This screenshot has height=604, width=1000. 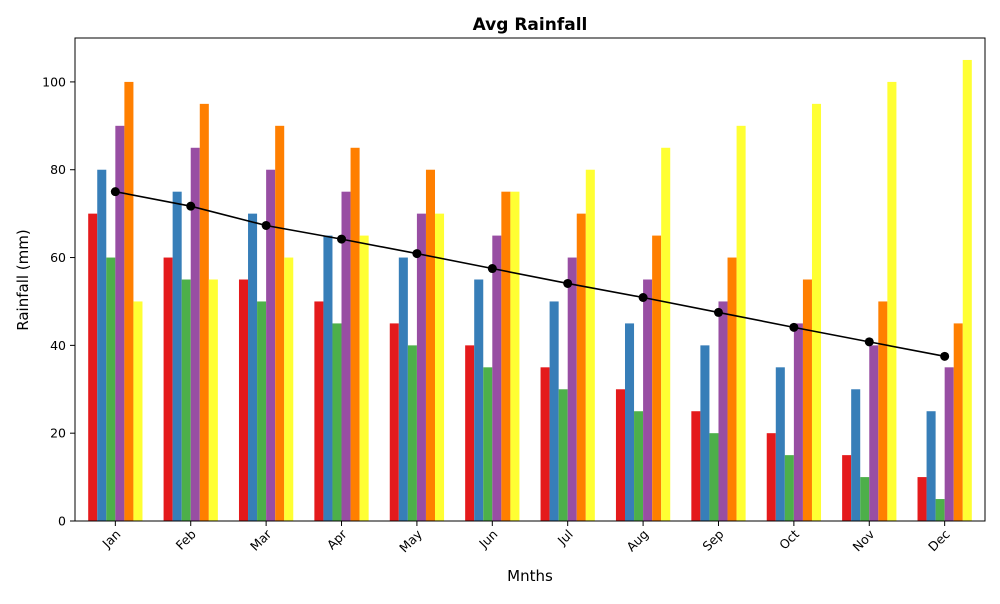 What do you see at coordinates (417, 254) in the screenshot?
I see `trend-point-may` at bounding box center [417, 254].